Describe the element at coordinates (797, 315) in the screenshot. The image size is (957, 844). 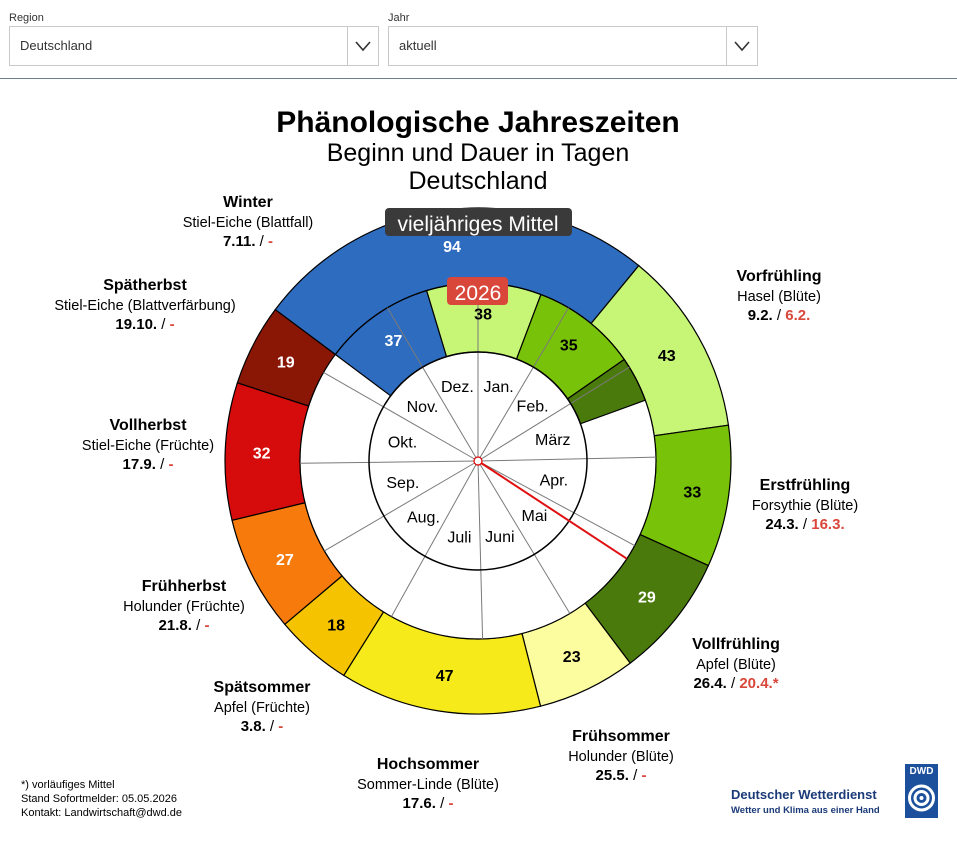
I see `start-current: 6.2.` at that location.